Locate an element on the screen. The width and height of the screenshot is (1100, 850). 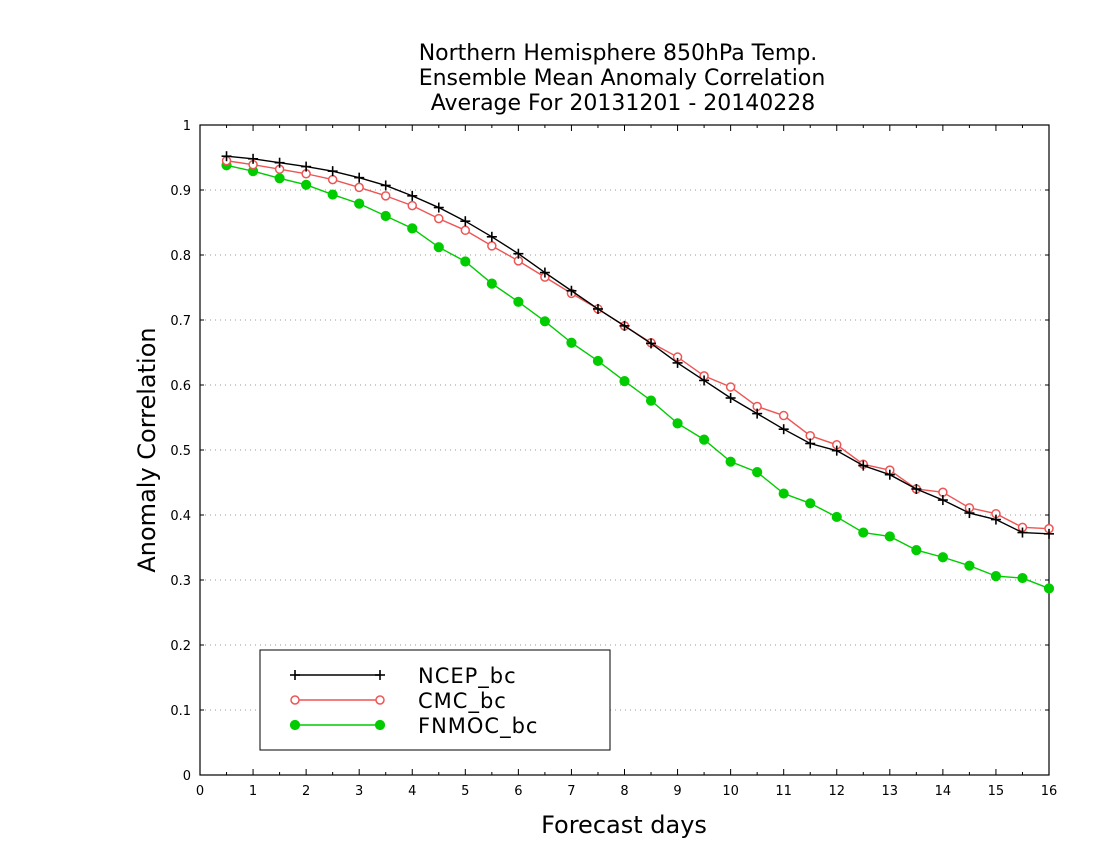
y-tick-label: 0.8 is located at coordinates (180, 256).